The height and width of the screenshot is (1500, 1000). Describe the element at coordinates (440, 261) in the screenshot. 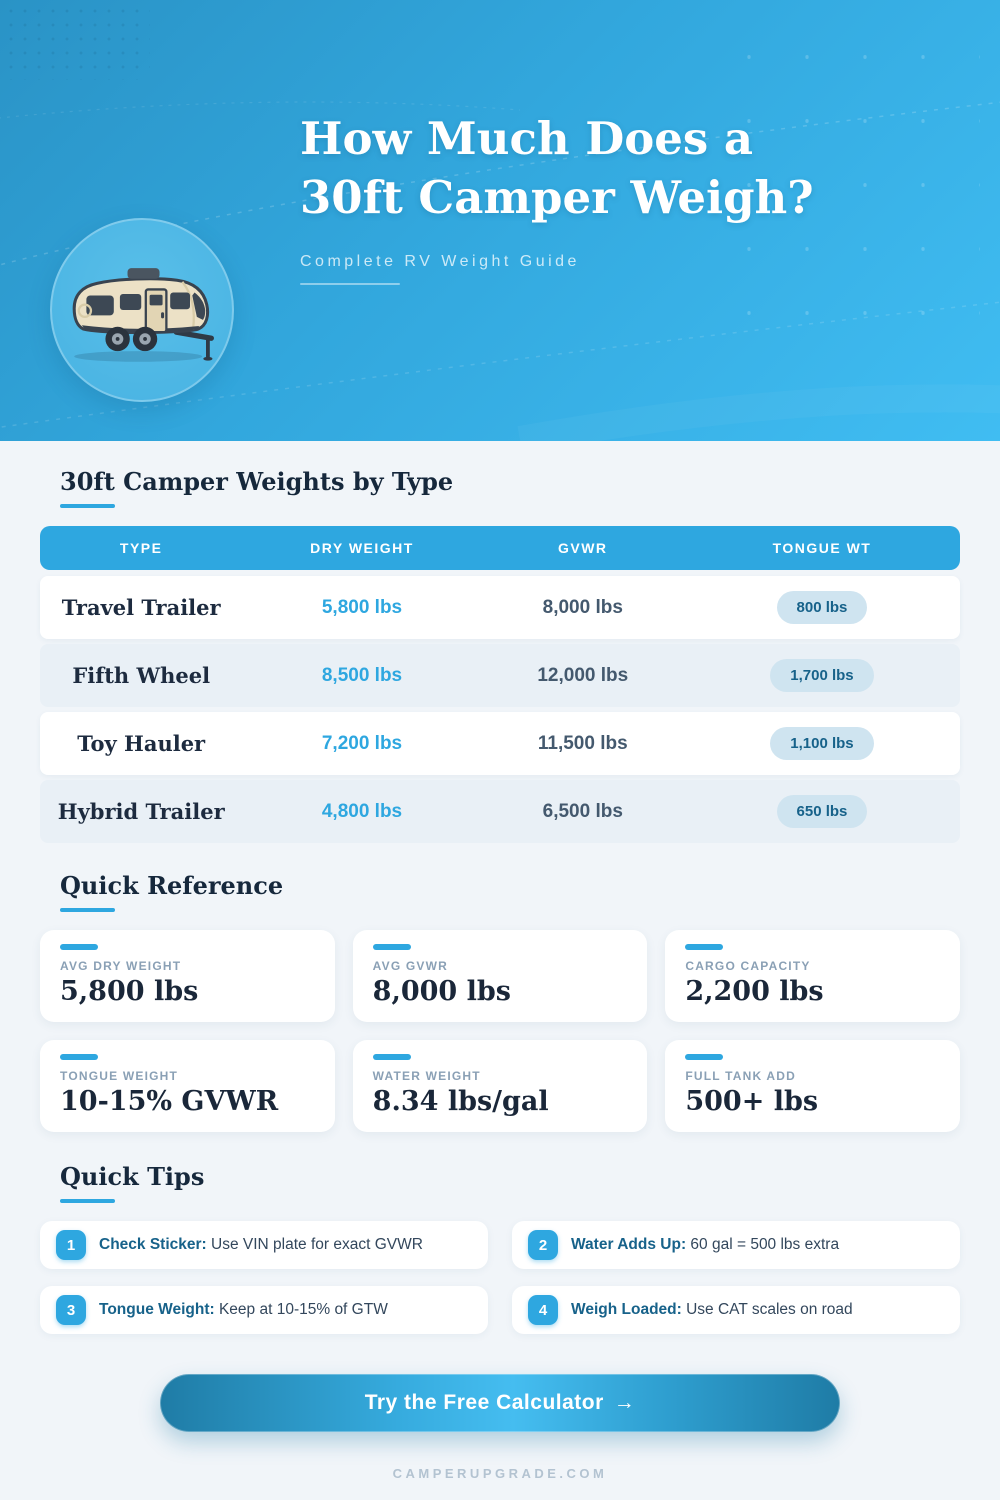

I see `page-subtitle: Complete RV Weight Guide` at that location.